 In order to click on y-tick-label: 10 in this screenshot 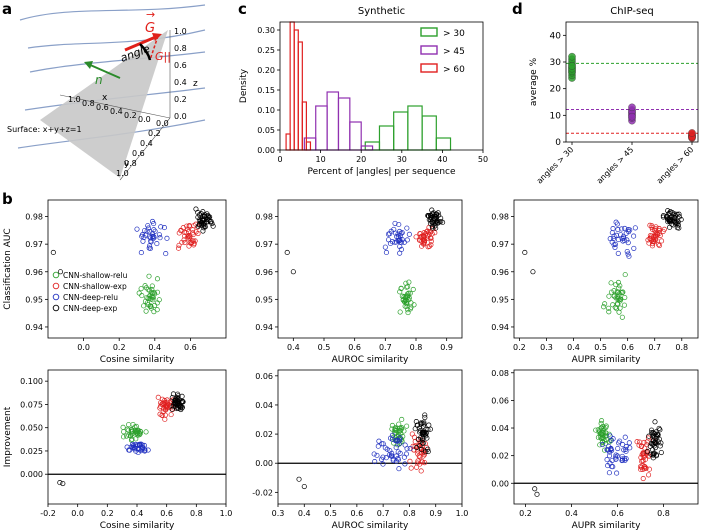, I will do `click(556, 116)`.